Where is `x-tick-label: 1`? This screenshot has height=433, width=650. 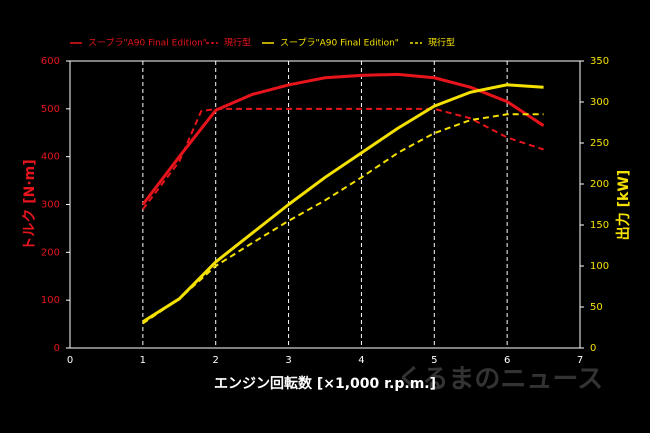
x-tick-label: 1 is located at coordinates (143, 360).